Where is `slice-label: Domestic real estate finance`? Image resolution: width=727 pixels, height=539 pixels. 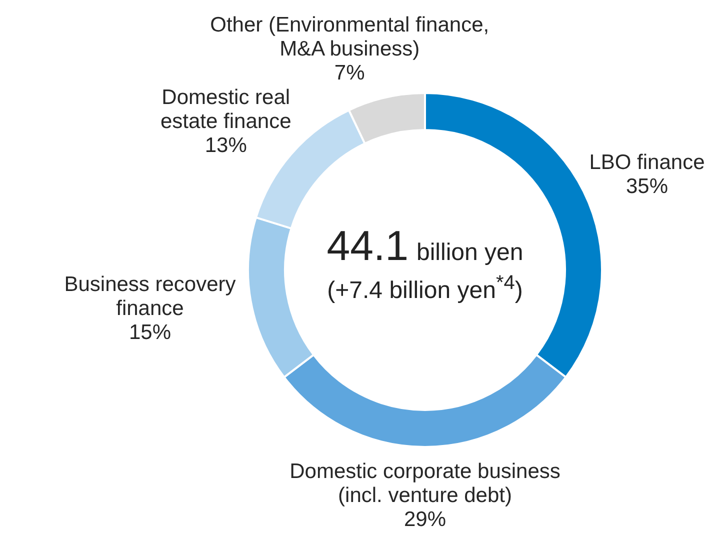 slice-label: Domestic real estate finance is located at coordinates (226, 109).